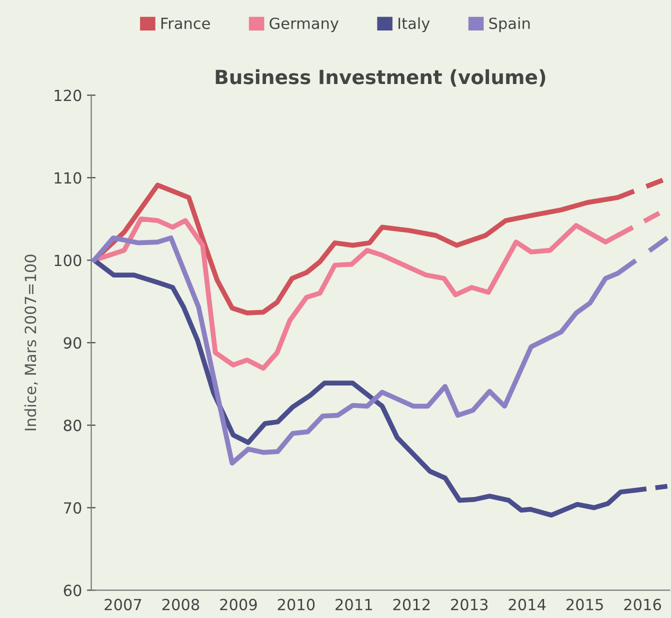  What do you see at coordinates (73, 508) in the screenshot?
I see `y-tick-label: 70` at bounding box center [73, 508].